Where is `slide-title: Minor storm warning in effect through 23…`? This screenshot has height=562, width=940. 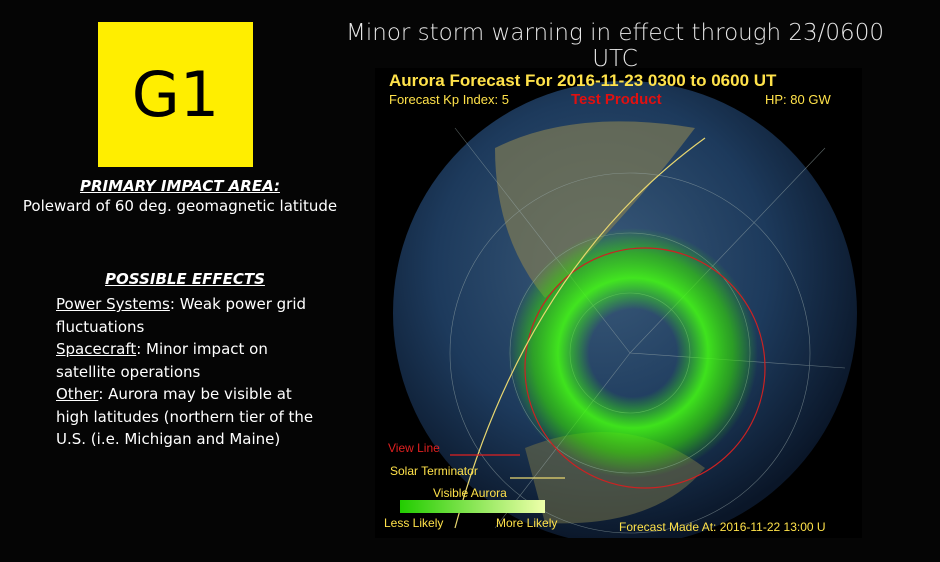
slide-title: Minor storm warning in effect through 23… is located at coordinates (615, 46).